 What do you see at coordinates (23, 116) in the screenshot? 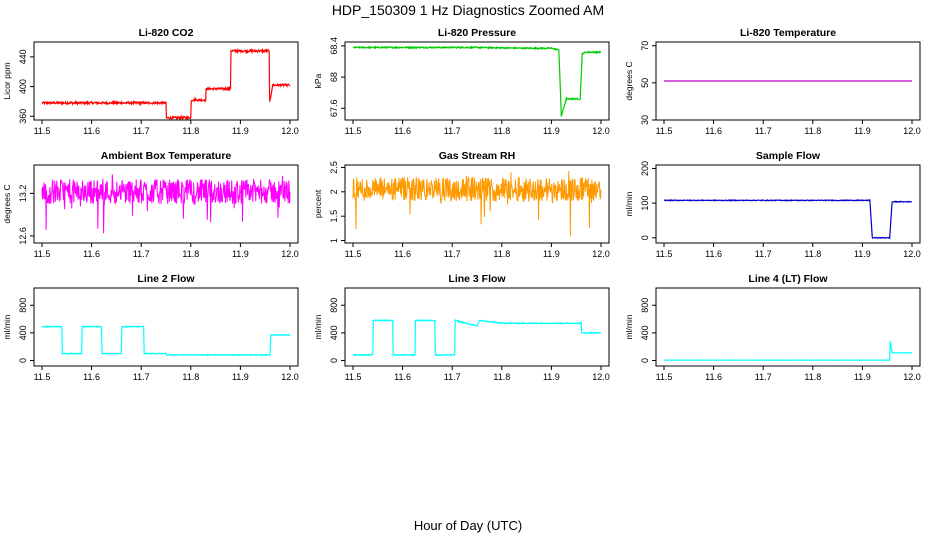
I see `y-tick-label: 360` at bounding box center [23, 116].